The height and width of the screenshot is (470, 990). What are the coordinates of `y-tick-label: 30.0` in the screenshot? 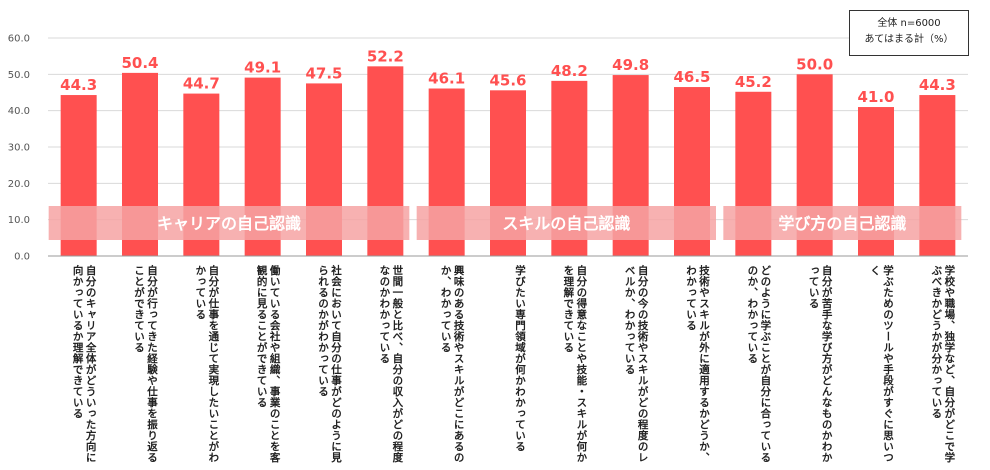 It's located at (19, 148).